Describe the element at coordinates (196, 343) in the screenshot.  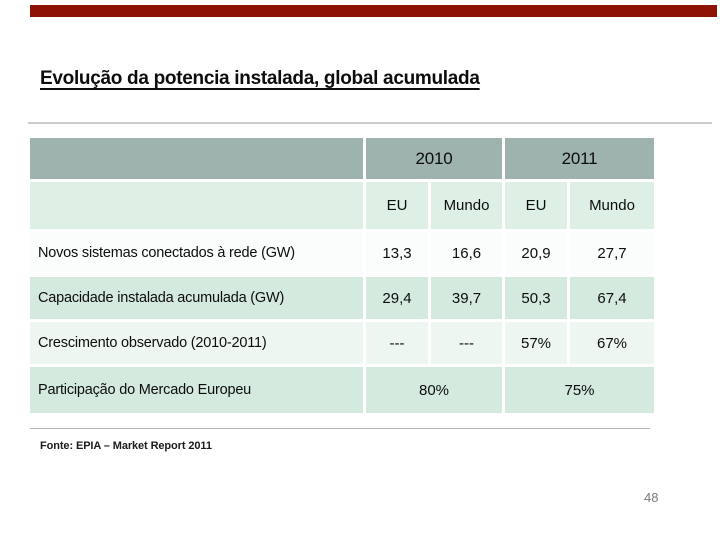
I see `row-label: Crescimento observado (2010-2011)` at that location.